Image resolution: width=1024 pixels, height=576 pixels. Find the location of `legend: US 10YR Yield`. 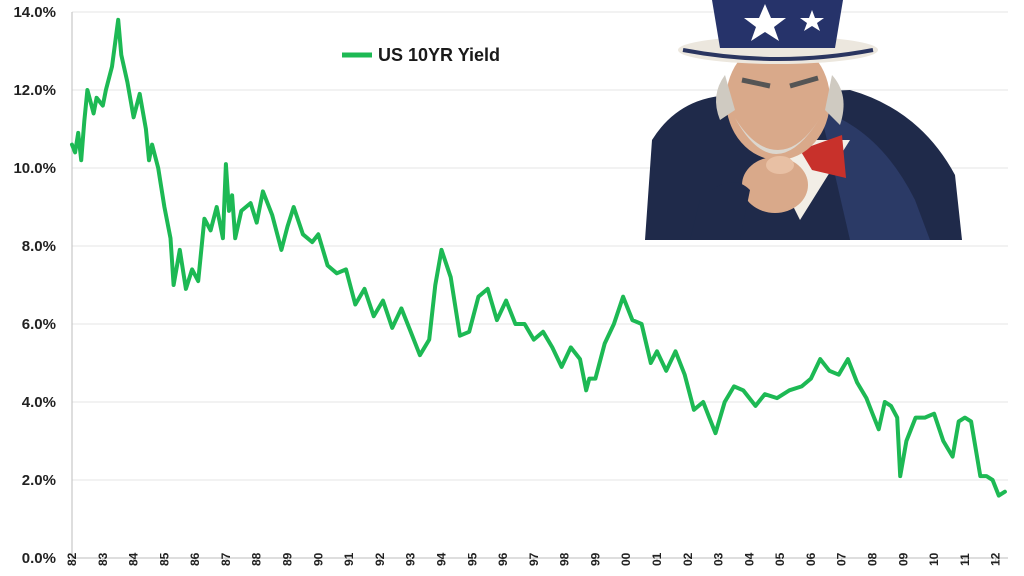

legend: US 10YR Yield is located at coordinates (421, 55).